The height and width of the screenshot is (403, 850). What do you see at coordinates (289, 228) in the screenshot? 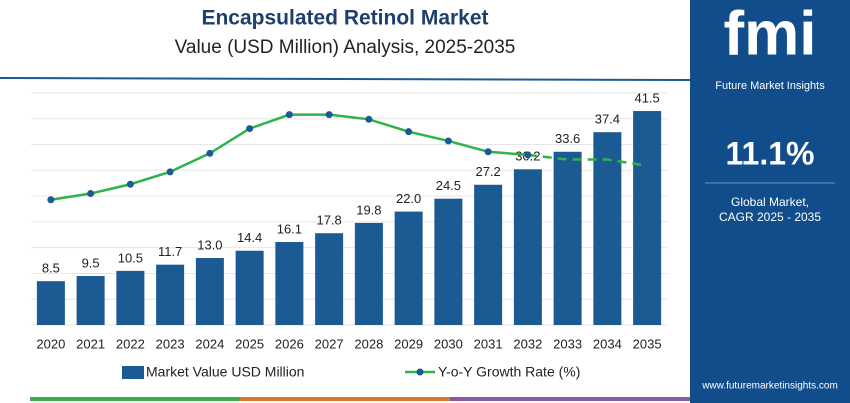
I see `data-label: 16.1` at bounding box center [289, 228].